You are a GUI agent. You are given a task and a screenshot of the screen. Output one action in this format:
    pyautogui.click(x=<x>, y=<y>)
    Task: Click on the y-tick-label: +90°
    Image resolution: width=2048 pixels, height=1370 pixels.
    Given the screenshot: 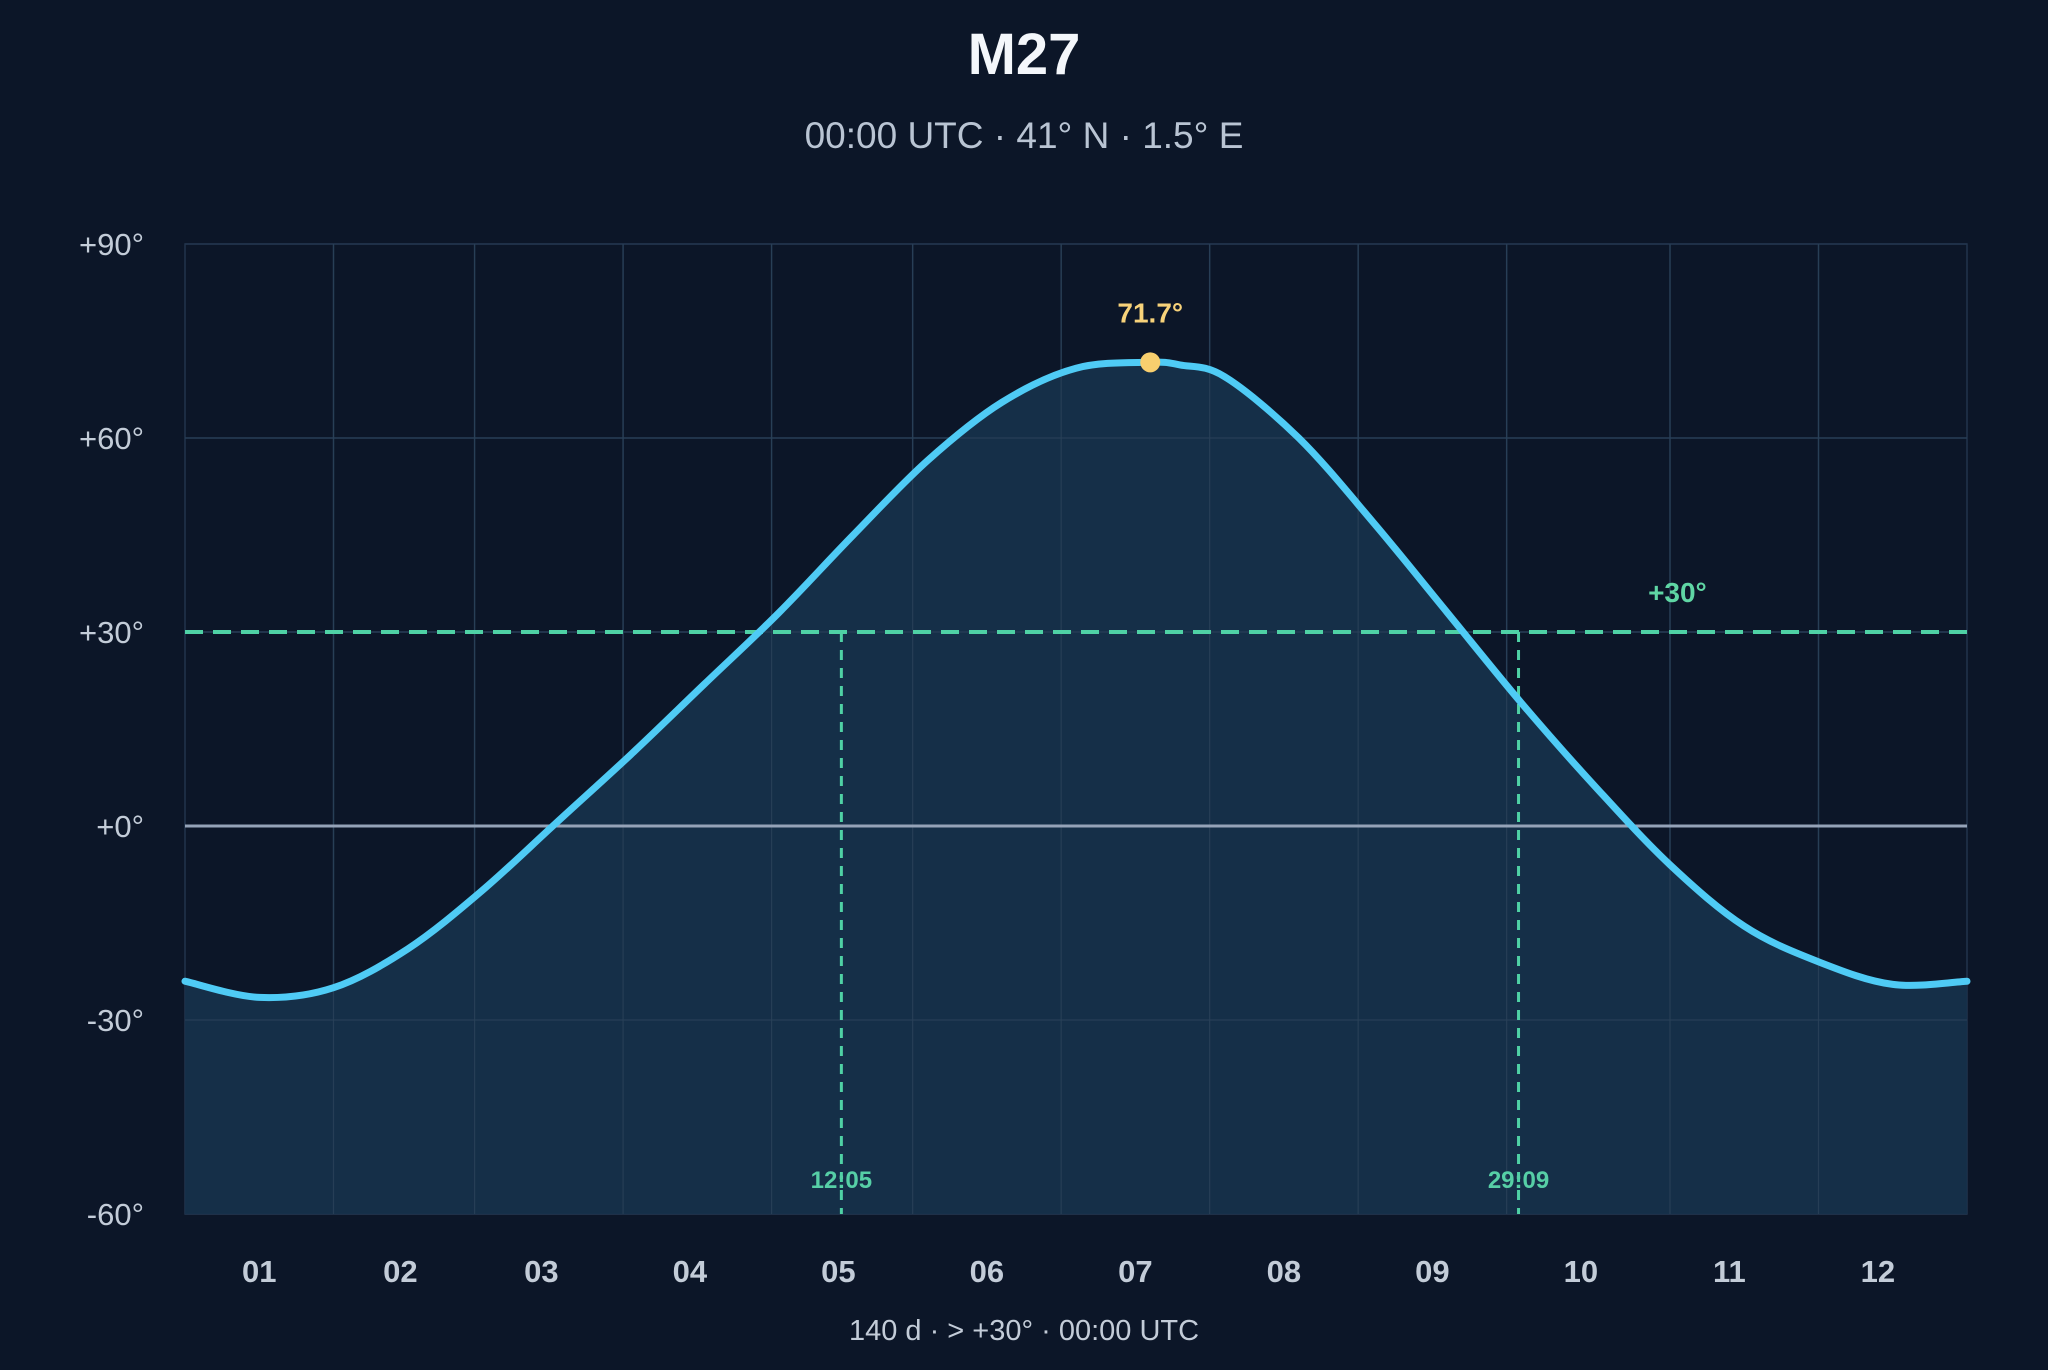 What is the action you would take?
    pyautogui.click(x=111, y=244)
    